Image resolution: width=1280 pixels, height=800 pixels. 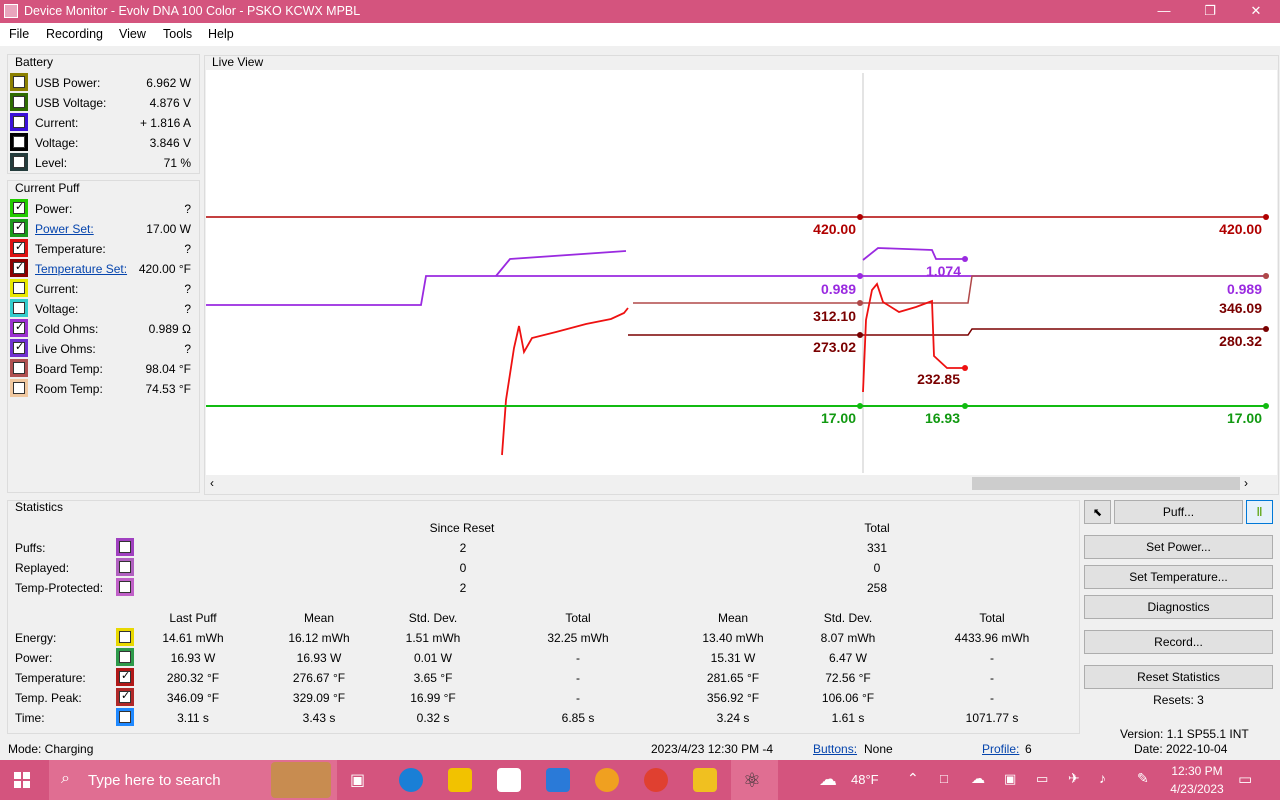 What do you see at coordinates (1010, 778) in the screenshot?
I see `tray-app-icon: ▣` at bounding box center [1010, 778].